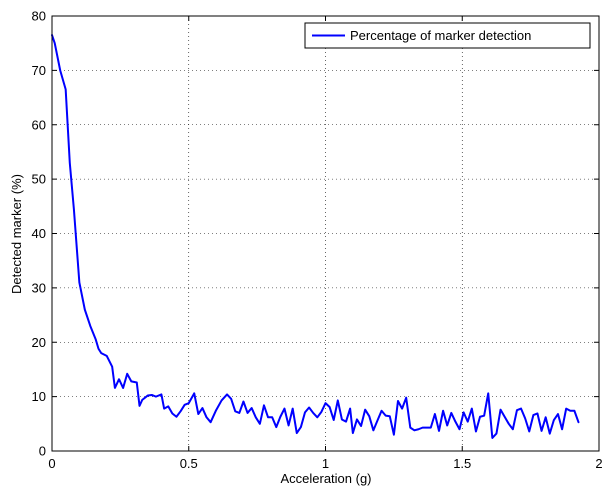 The height and width of the screenshot is (491, 603). I want to click on x-axis-label: Acceleration (g), so click(325, 478).